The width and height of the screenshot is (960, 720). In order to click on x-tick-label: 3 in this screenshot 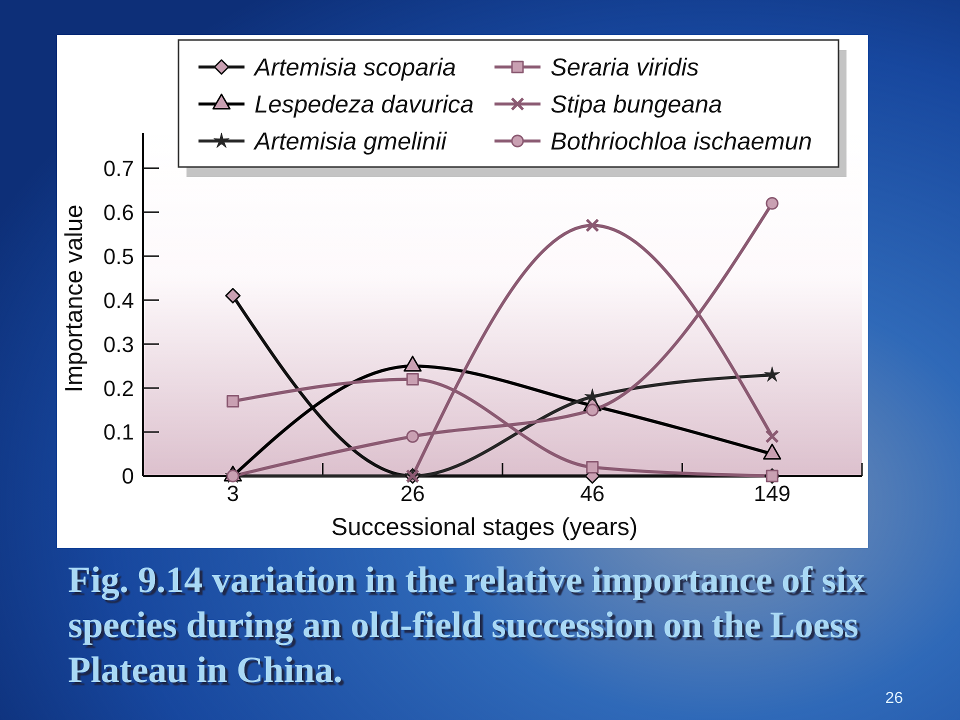, I will do `click(232, 493)`.